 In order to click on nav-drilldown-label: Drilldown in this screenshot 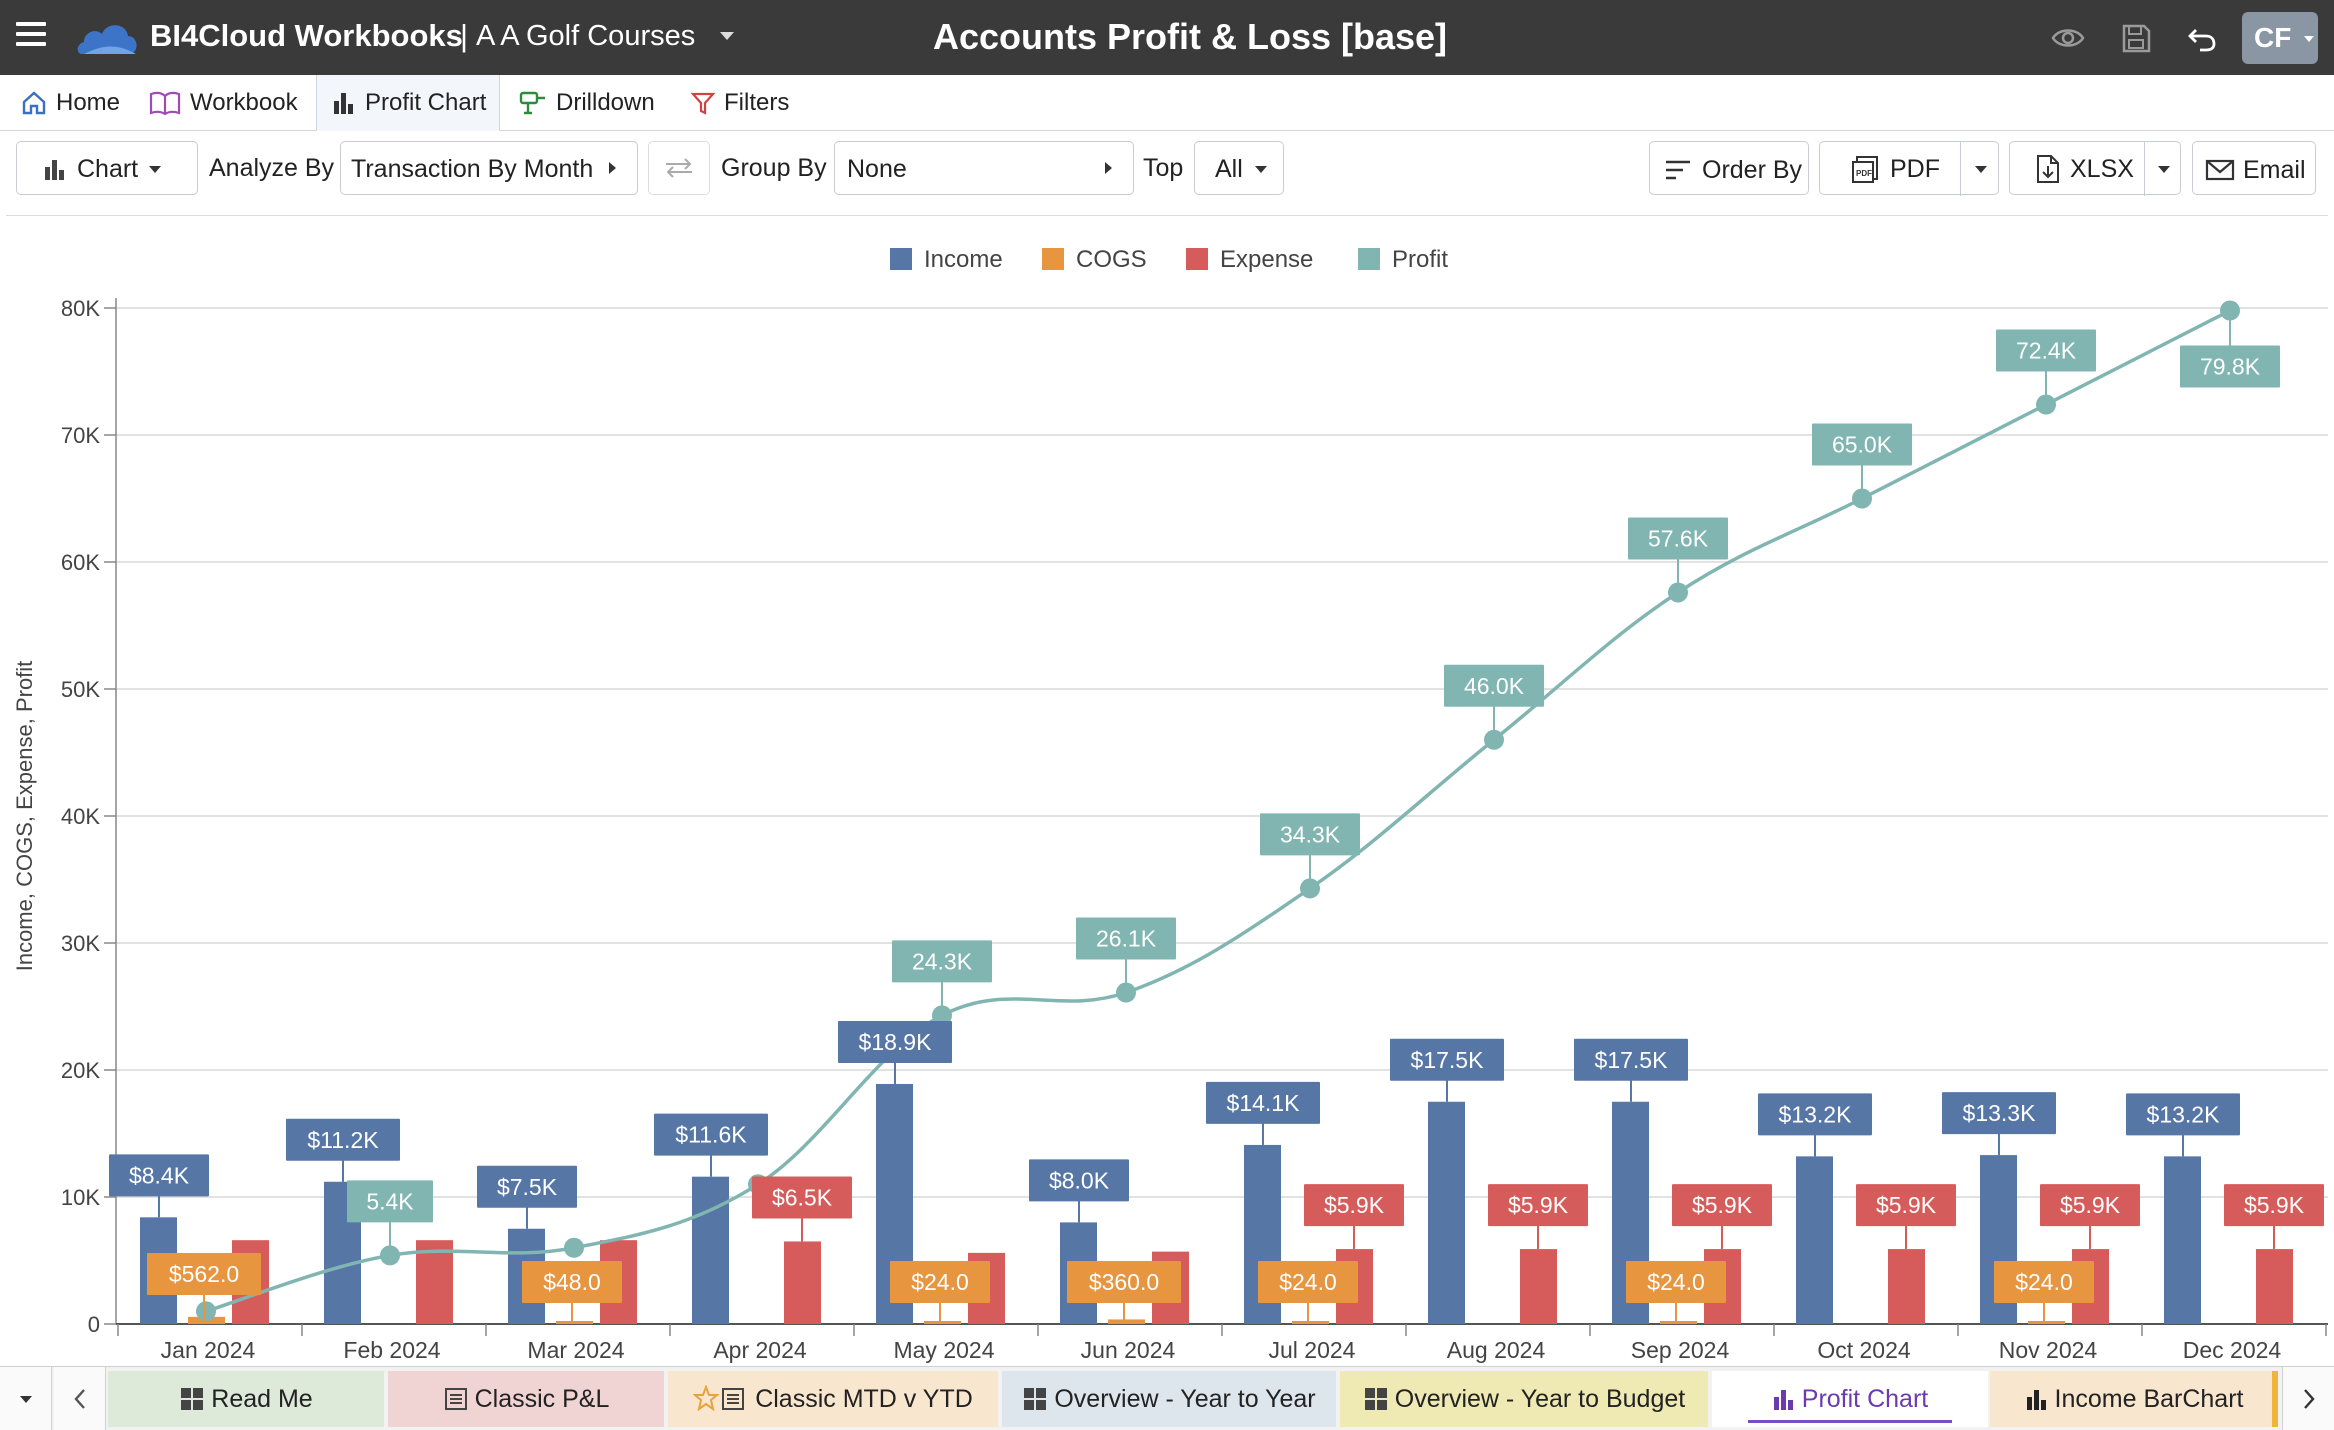, I will do `click(605, 102)`.